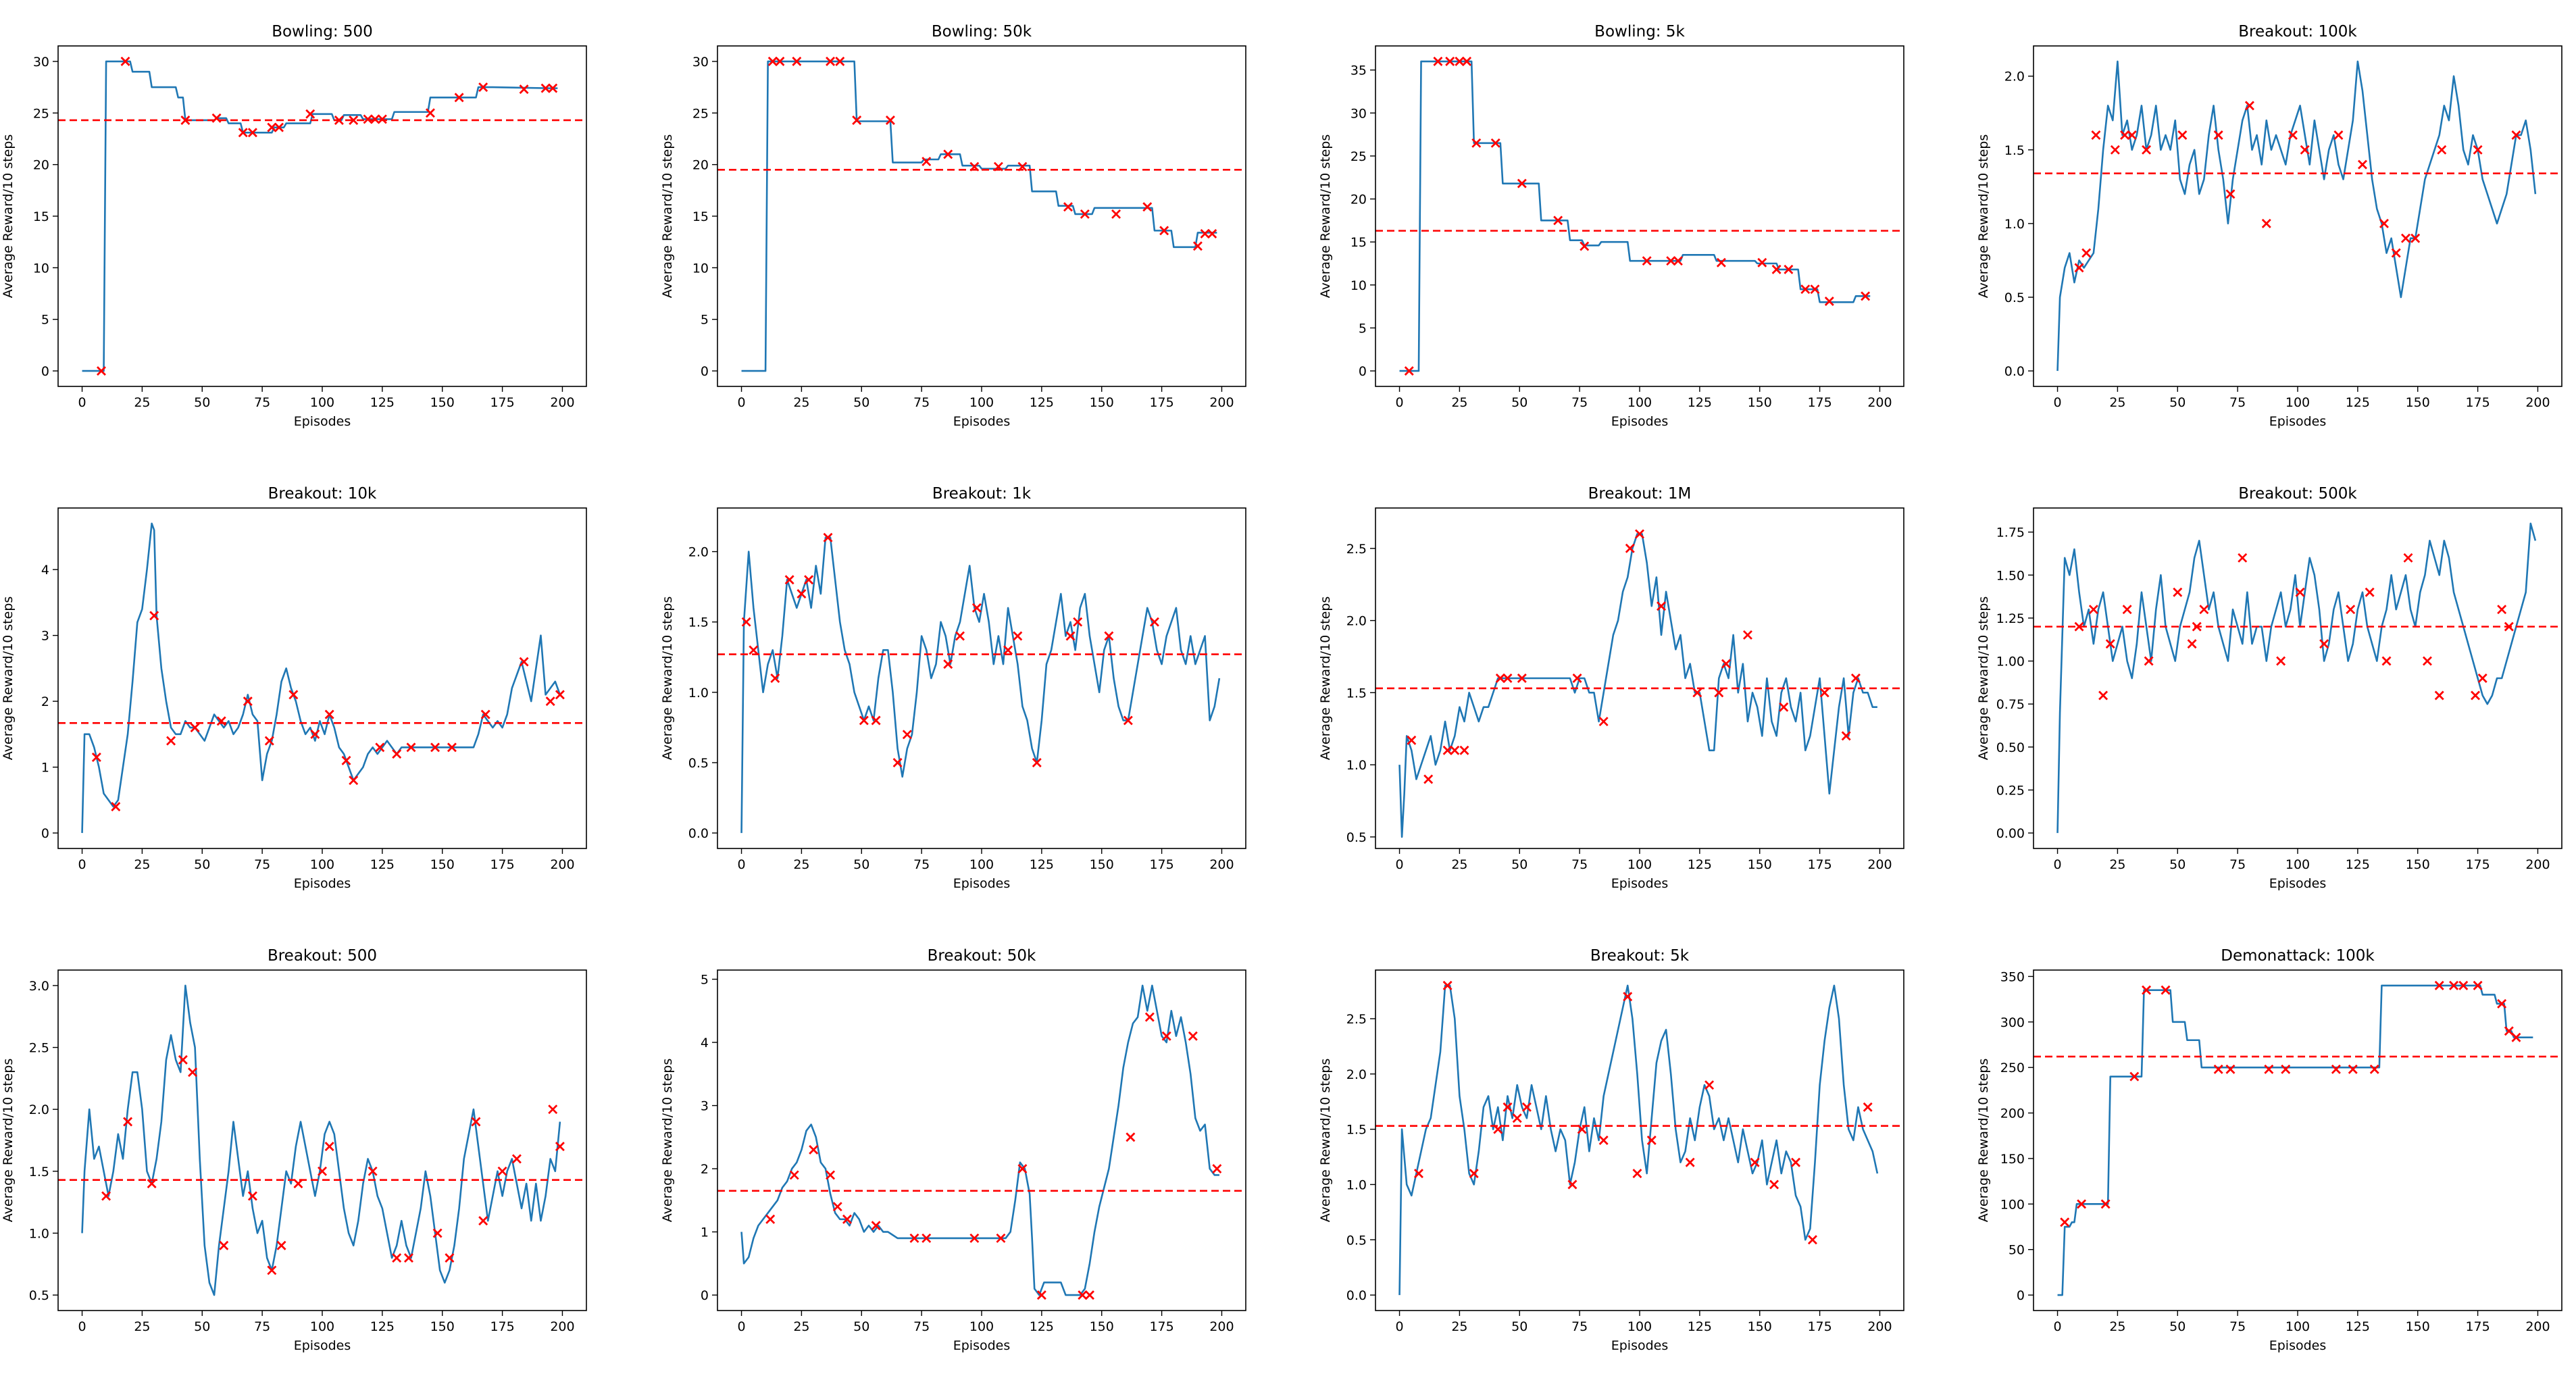  I want to click on y-tick-label: 3, so click(705, 1106).